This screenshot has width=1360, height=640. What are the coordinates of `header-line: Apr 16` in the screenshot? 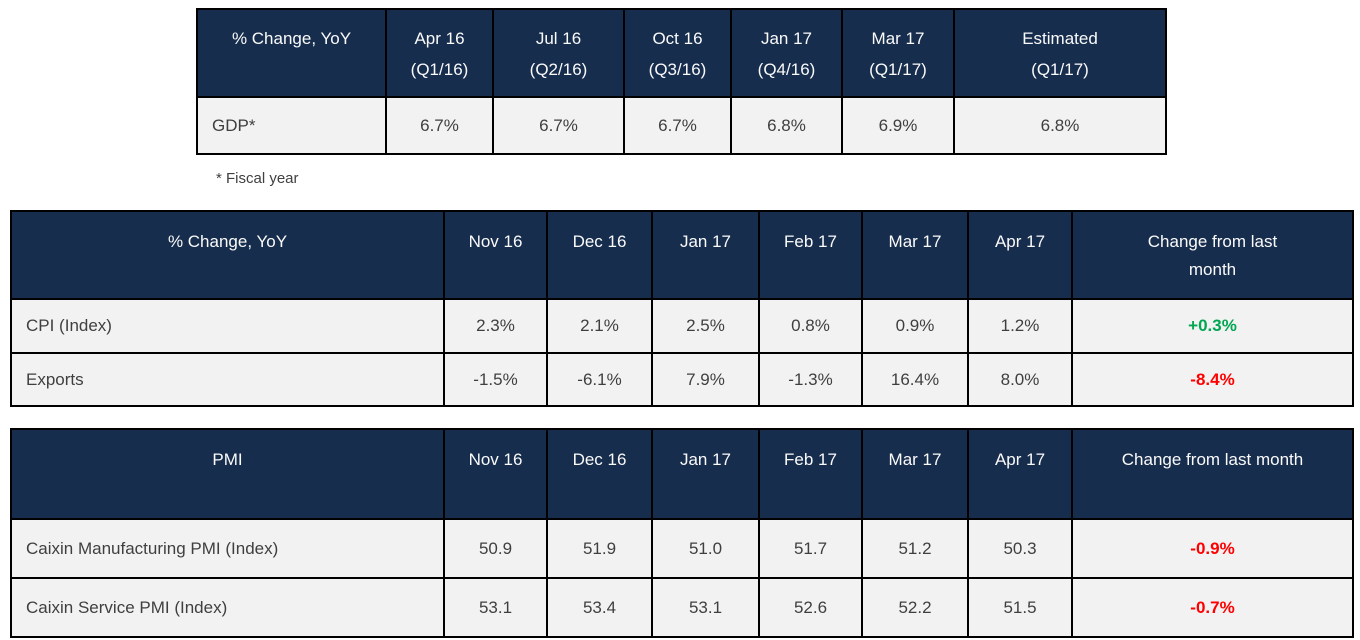 It's located at (439, 38).